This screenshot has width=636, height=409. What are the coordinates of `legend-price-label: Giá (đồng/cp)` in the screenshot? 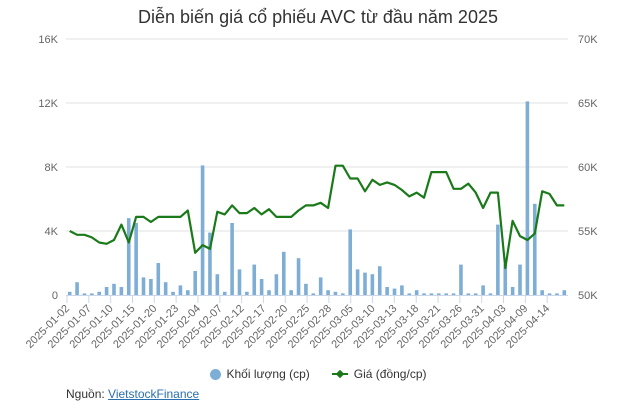 It's located at (390, 374).